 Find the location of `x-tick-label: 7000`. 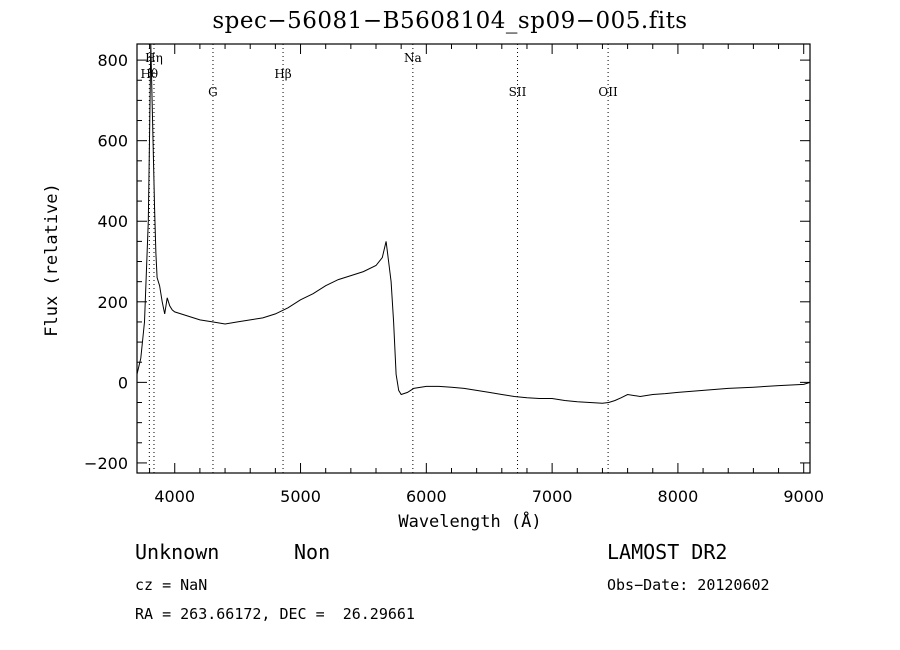

x-tick-label: 7000 is located at coordinates (552, 496).